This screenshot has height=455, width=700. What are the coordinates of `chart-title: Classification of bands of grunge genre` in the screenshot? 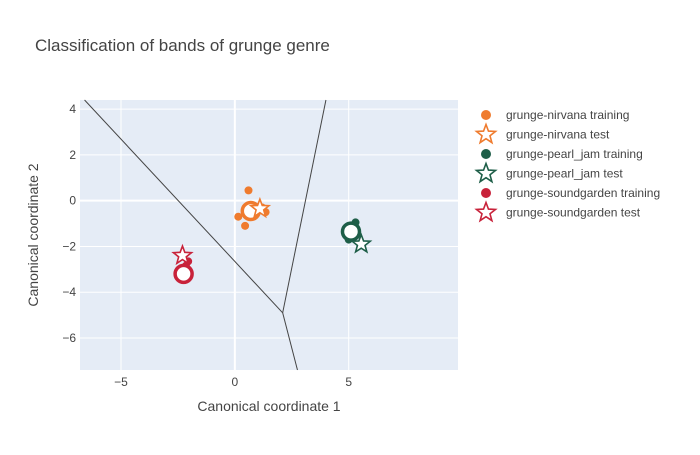 It's located at (182, 45).